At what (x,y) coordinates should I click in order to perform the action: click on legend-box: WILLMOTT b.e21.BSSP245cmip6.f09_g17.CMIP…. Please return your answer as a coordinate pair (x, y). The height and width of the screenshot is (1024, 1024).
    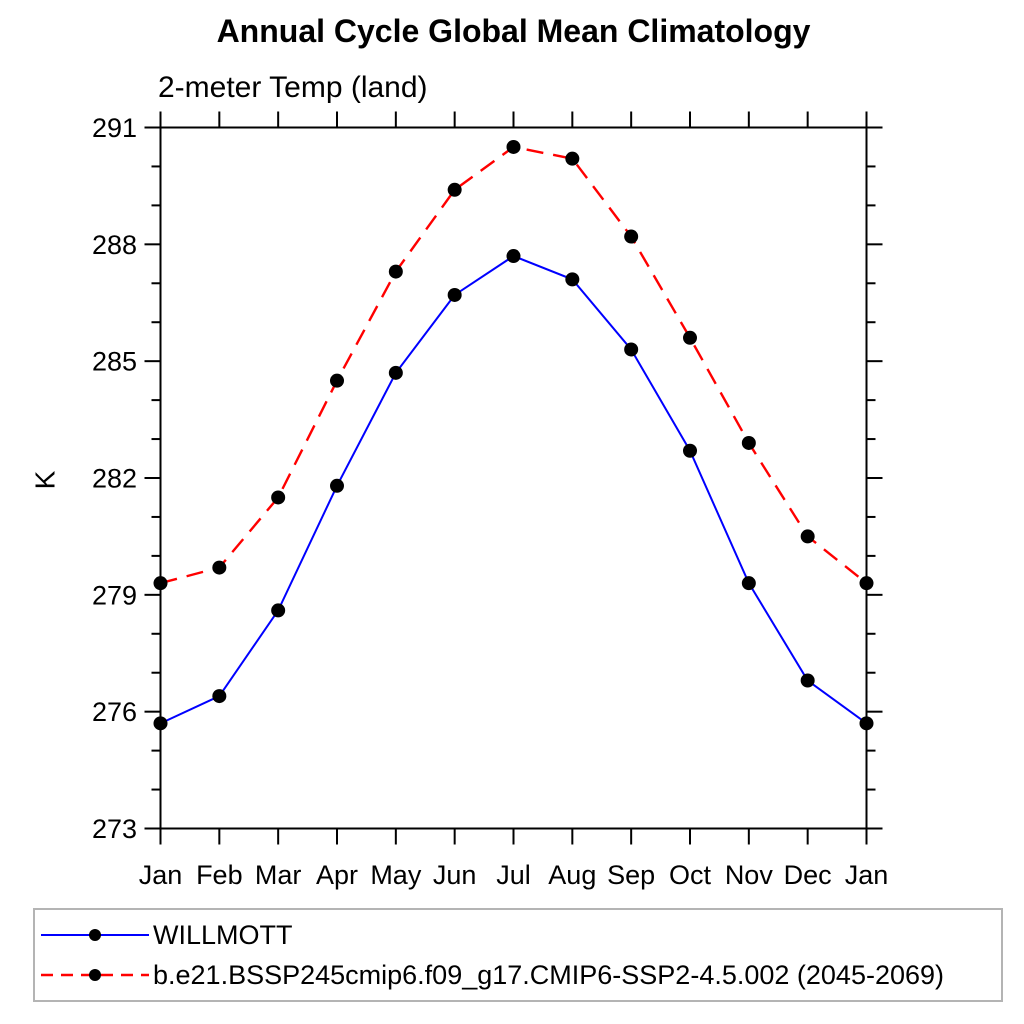
    Looking at the image, I should click on (518, 955).